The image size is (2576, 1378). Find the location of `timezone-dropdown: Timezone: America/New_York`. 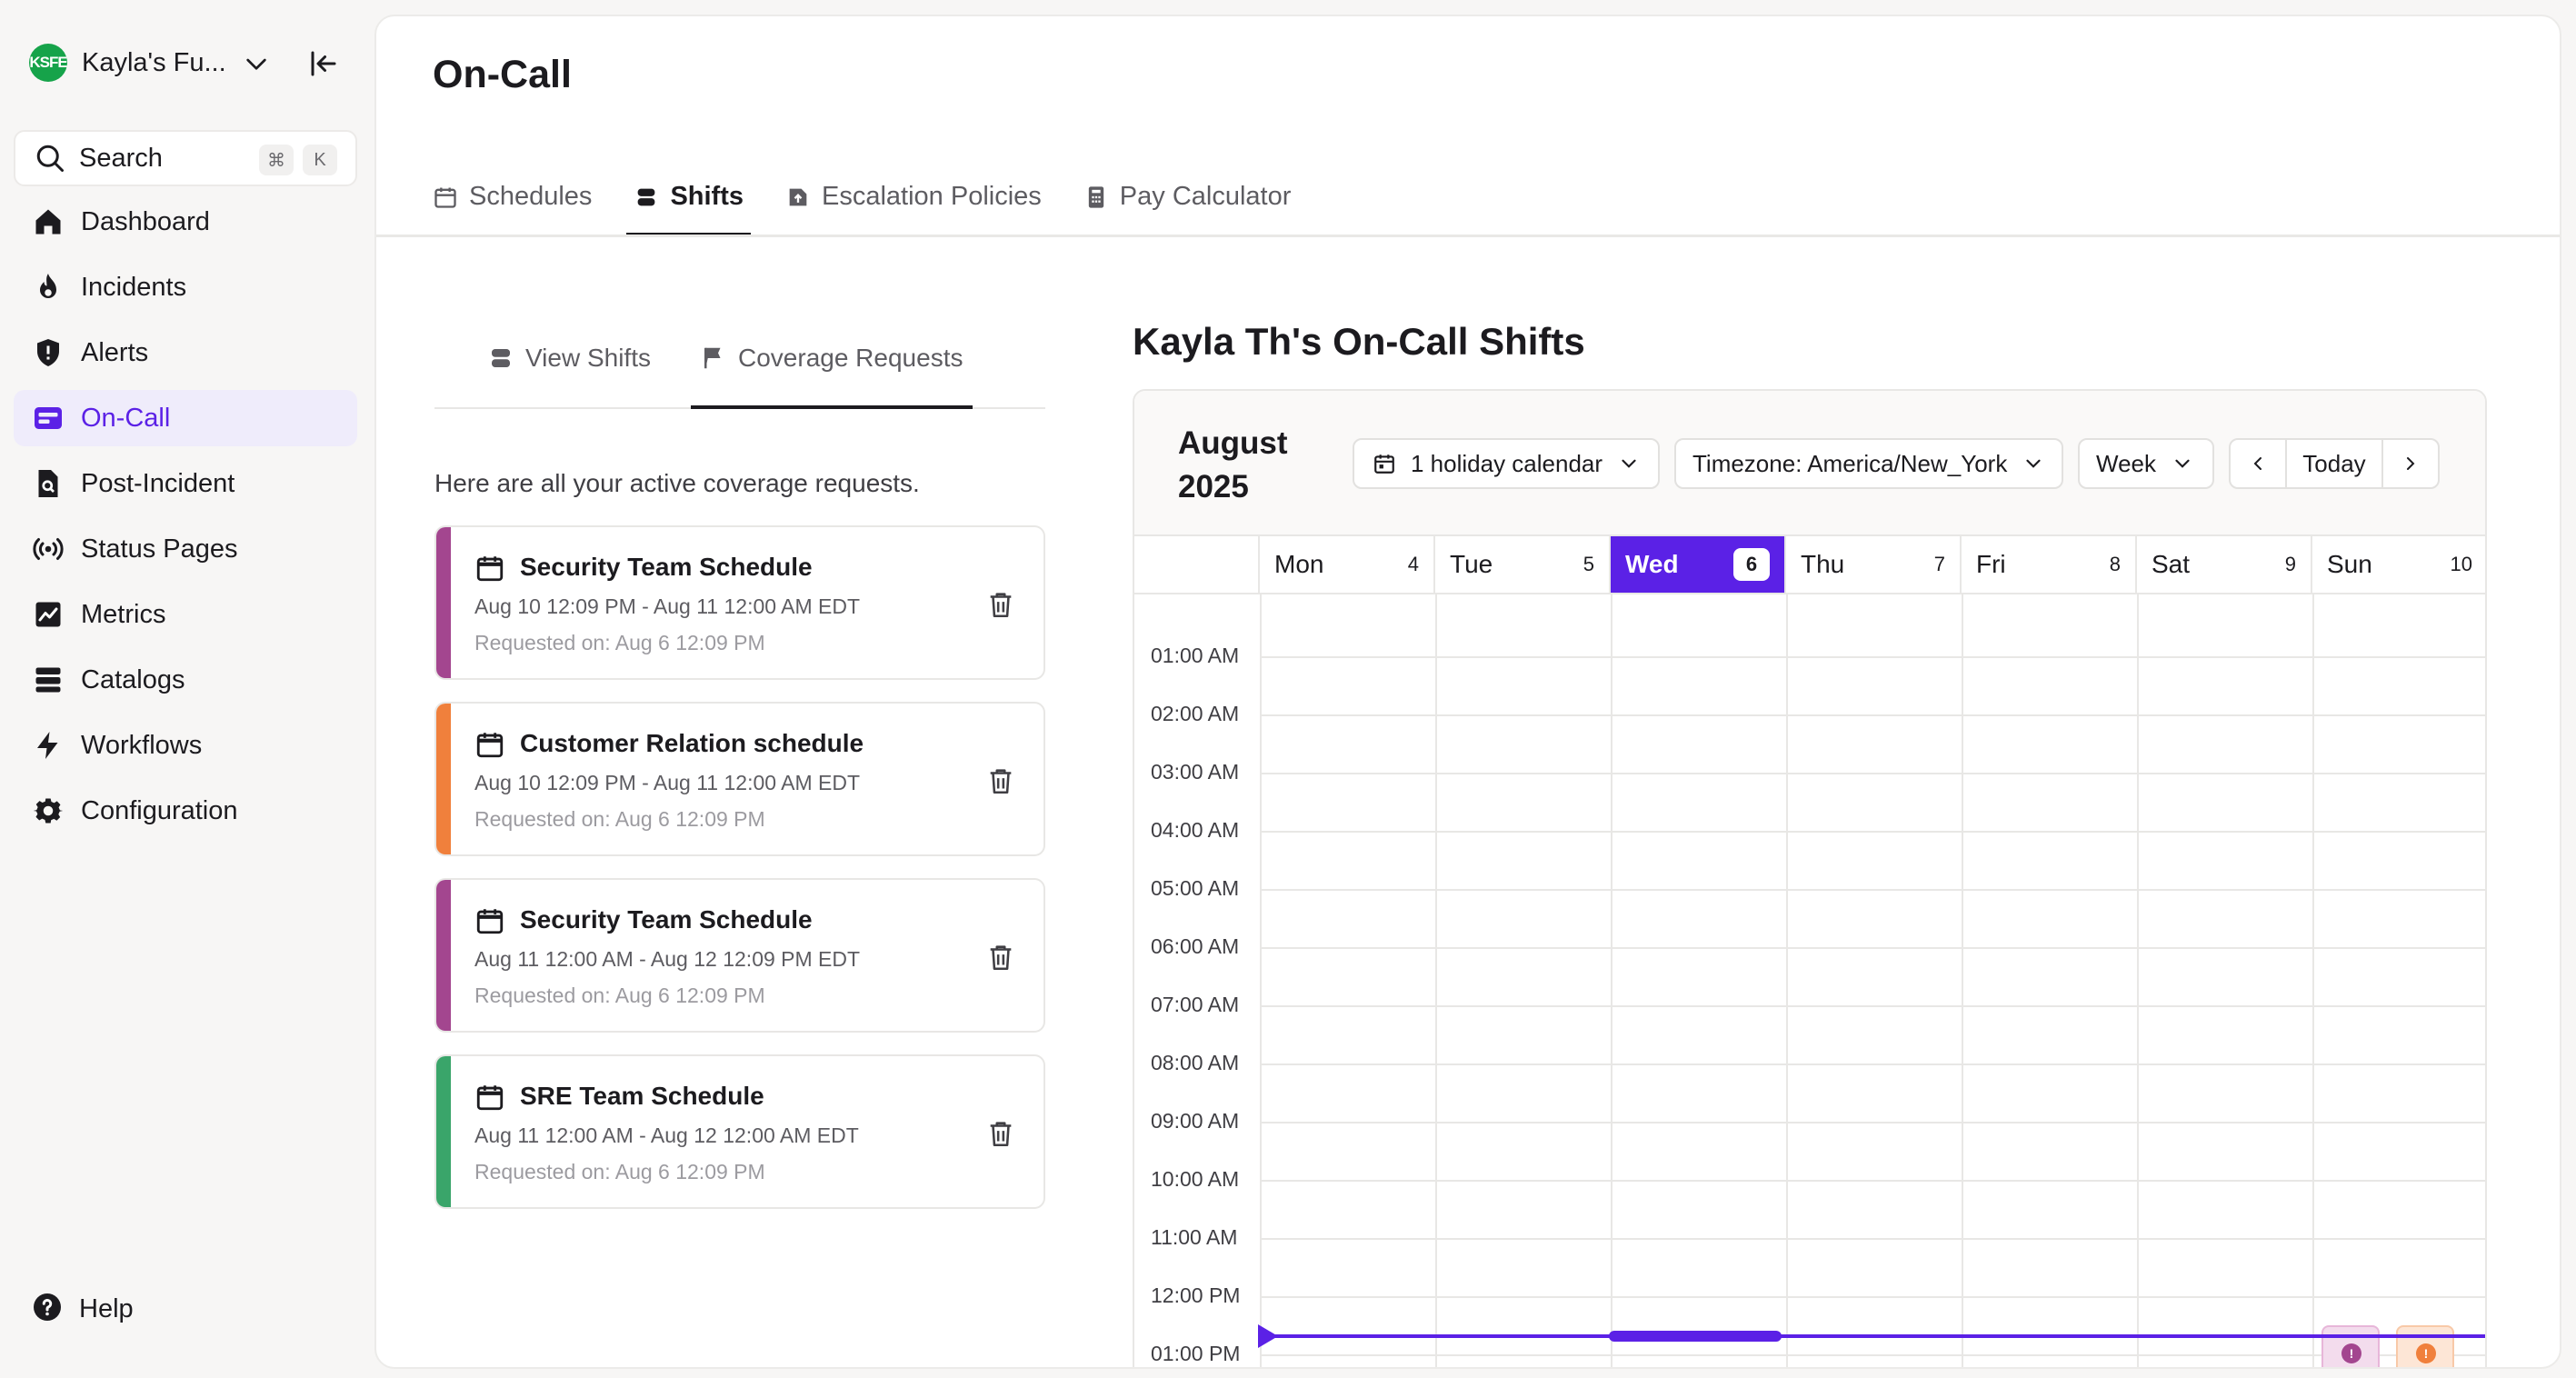

timezone-dropdown: Timezone: America/New_York is located at coordinates (1869, 463).